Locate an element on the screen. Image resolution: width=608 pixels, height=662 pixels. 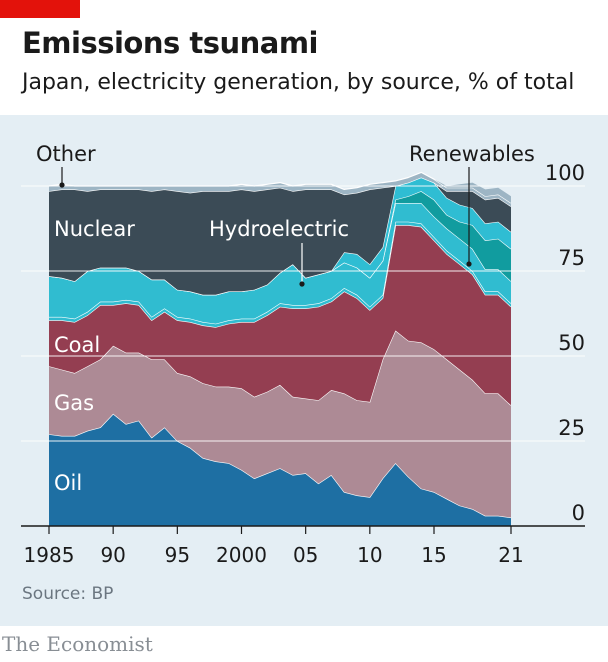
x-tick-label-2005: 05 is located at coordinates (305, 555).